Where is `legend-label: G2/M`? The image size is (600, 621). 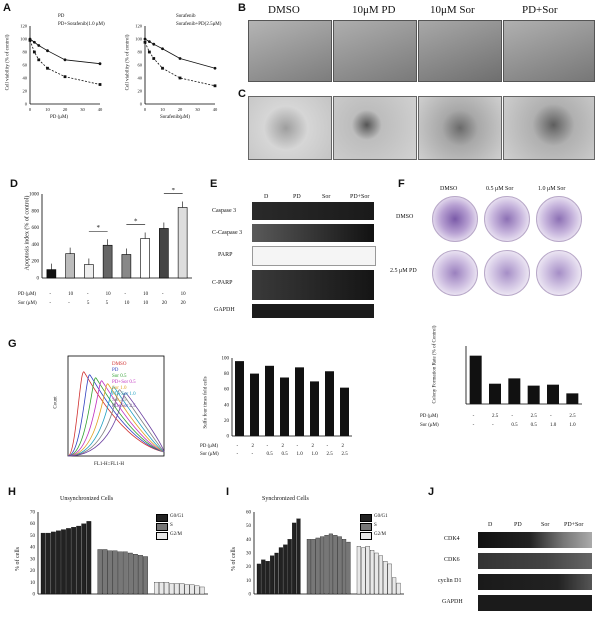
legend-label: G2/M is located at coordinates (176, 534).